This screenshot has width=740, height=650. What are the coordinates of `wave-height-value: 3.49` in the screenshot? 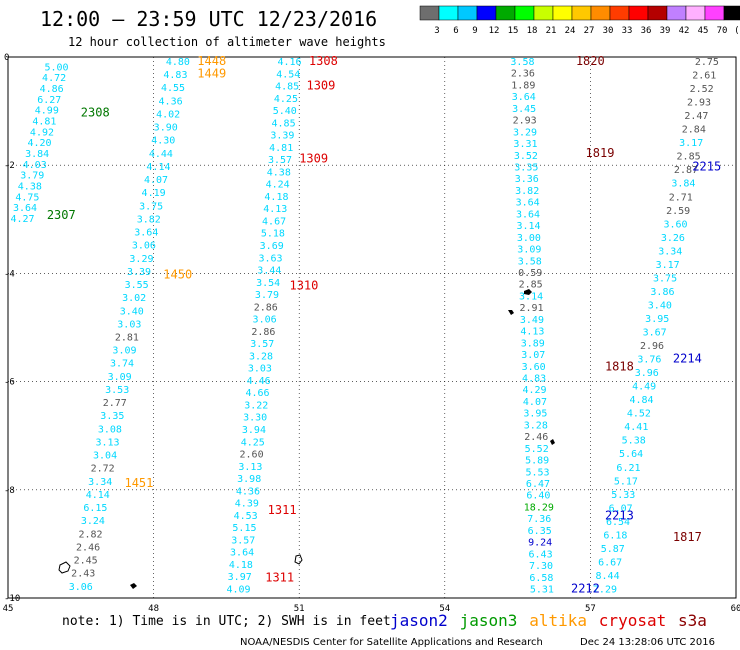 It's located at (532, 320).